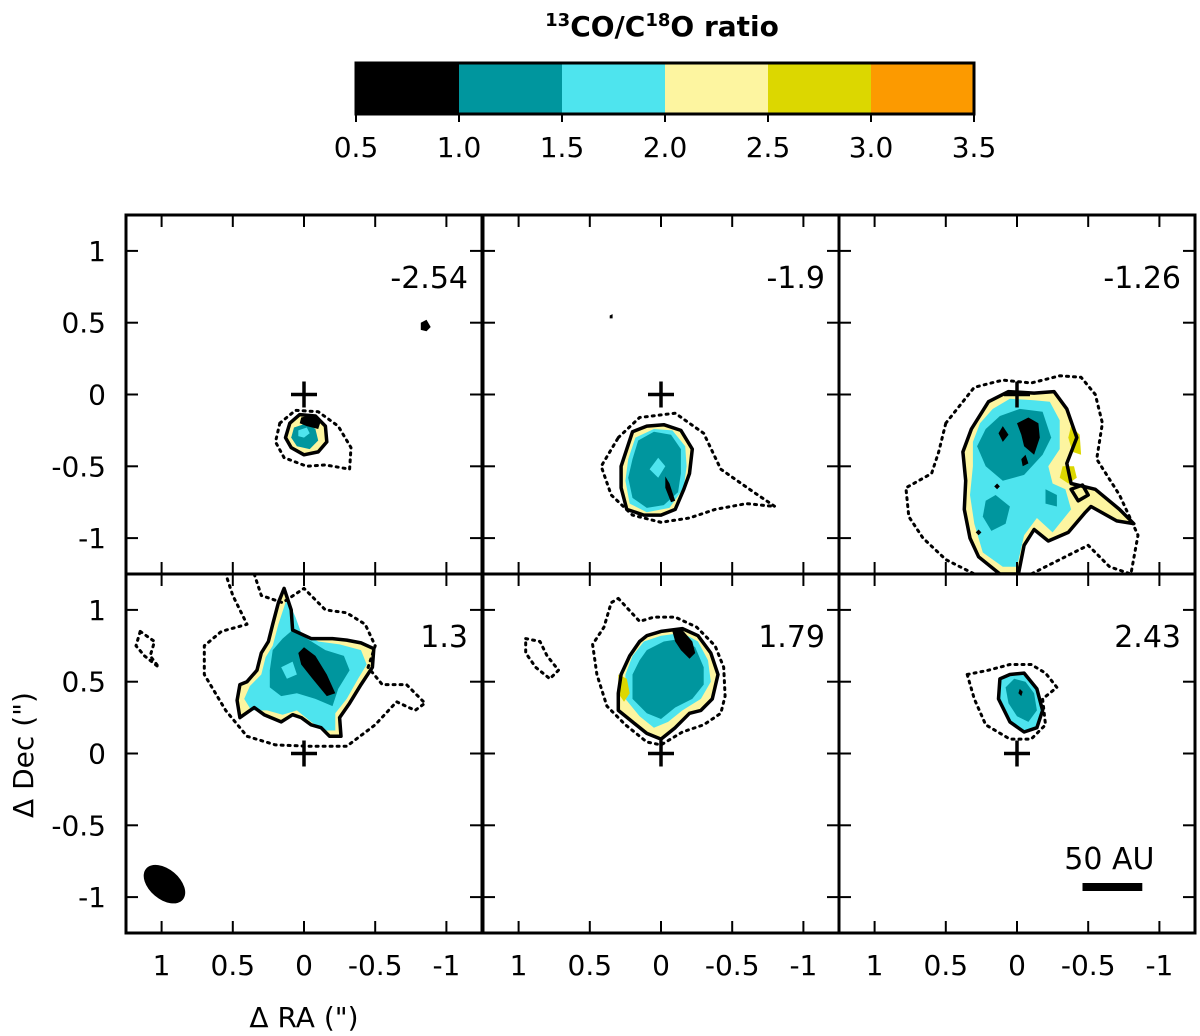 The width and height of the screenshot is (1200, 1036). Describe the element at coordinates (164, 884) in the screenshot. I see `beam-ellipse` at that location.